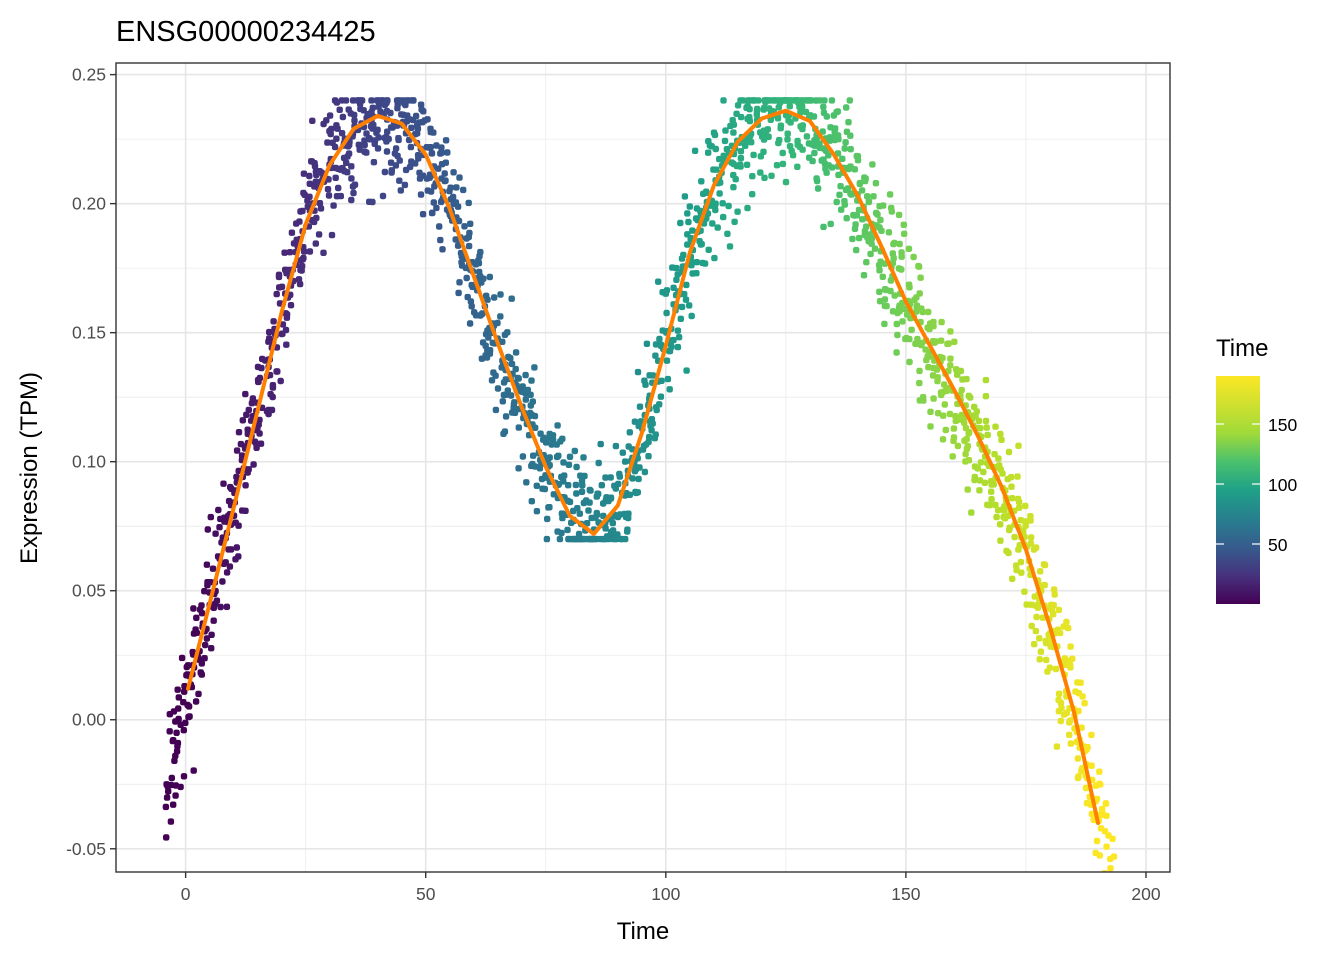 This screenshot has width=1344, height=960. What do you see at coordinates (426, 894) in the screenshot?
I see `x-tick-label: 50` at bounding box center [426, 894].